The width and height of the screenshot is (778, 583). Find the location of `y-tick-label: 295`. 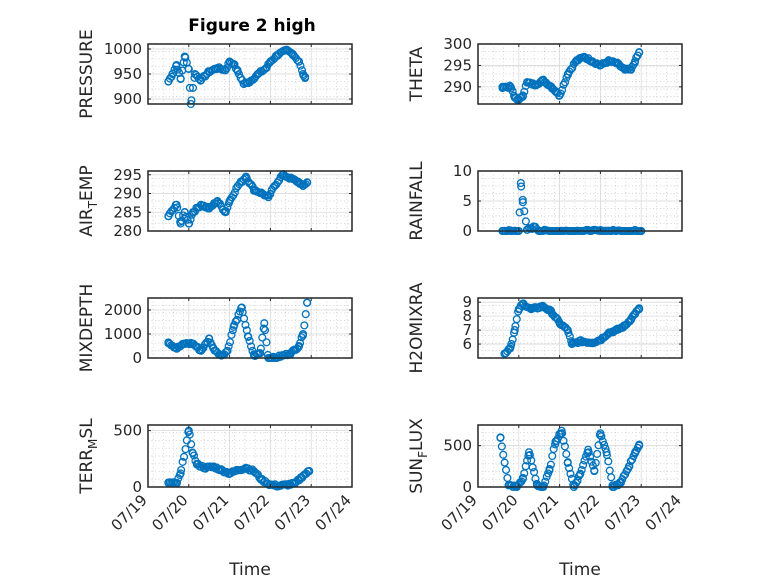

y-tick-label: 295 is located at coordinates (127, 175).